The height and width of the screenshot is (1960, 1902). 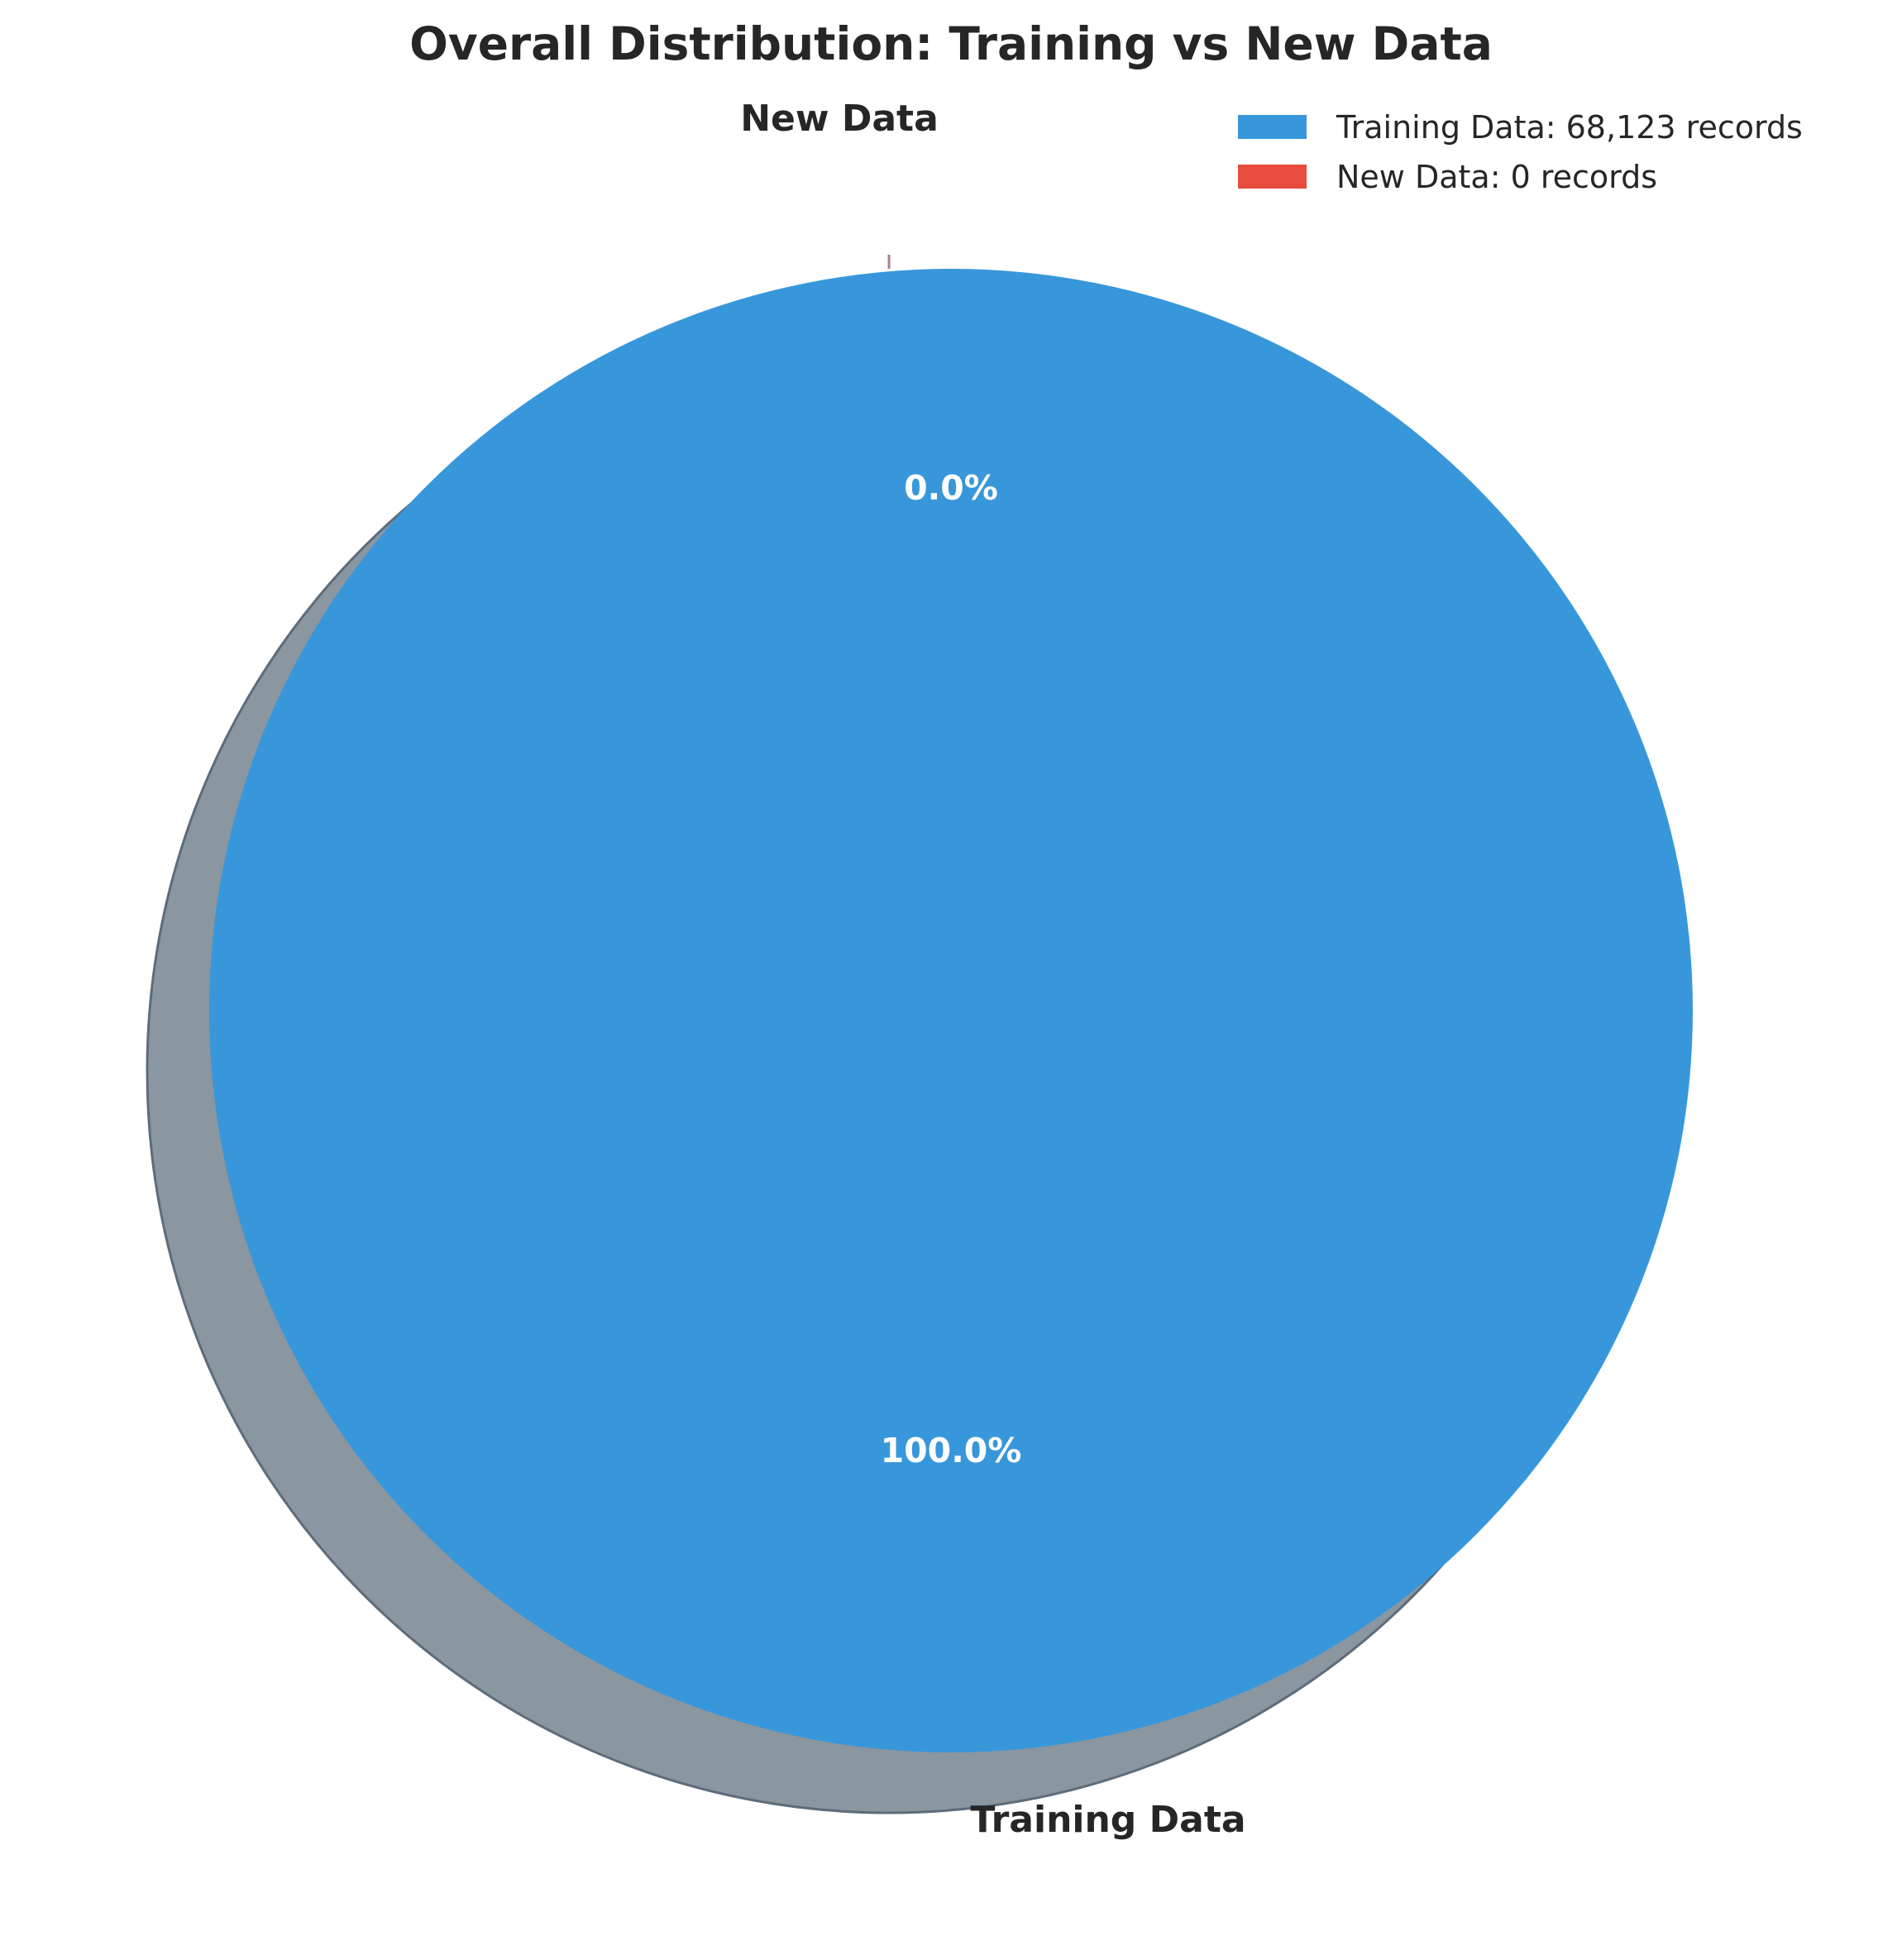 I want to click on legend-swatch-new-data, so click(x=1272, y=177).